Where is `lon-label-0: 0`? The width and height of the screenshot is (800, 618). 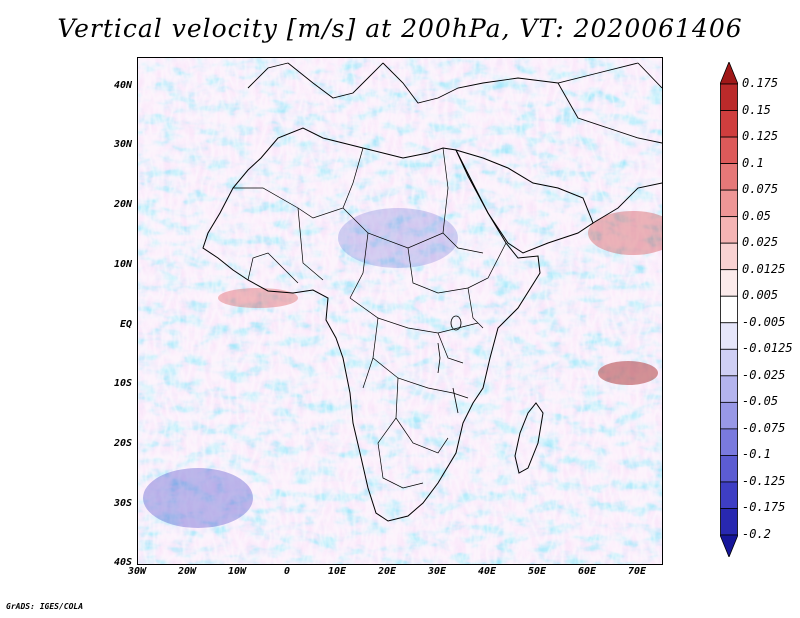
lon-label-0: 0 is located at coordinates (287, 571).